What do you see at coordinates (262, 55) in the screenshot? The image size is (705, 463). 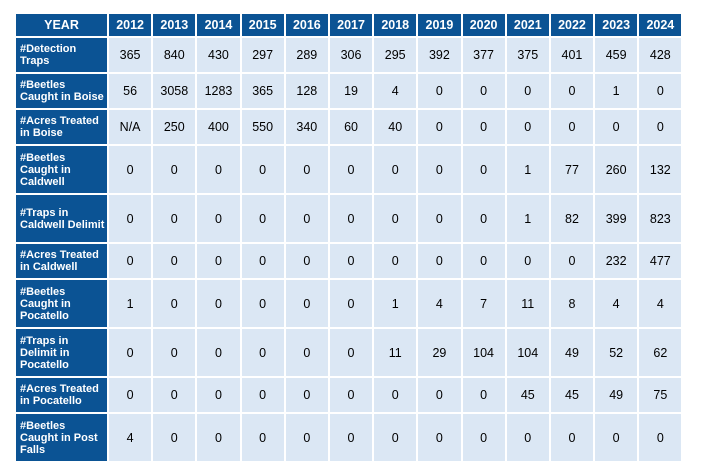 I see `table-cell: 297` at bounding box center [262, 55].